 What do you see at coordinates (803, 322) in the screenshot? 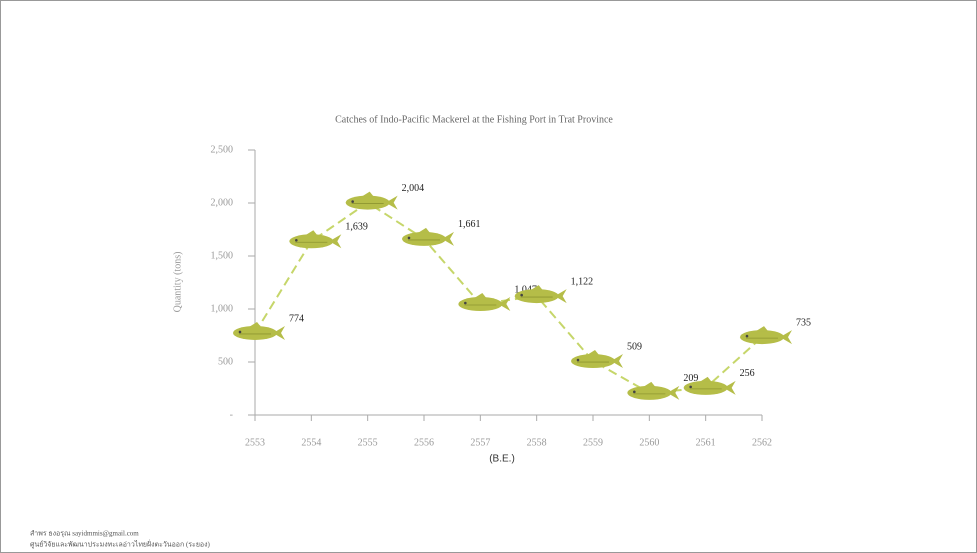
I see `data-label: 735` at bounding box center [803, 322].